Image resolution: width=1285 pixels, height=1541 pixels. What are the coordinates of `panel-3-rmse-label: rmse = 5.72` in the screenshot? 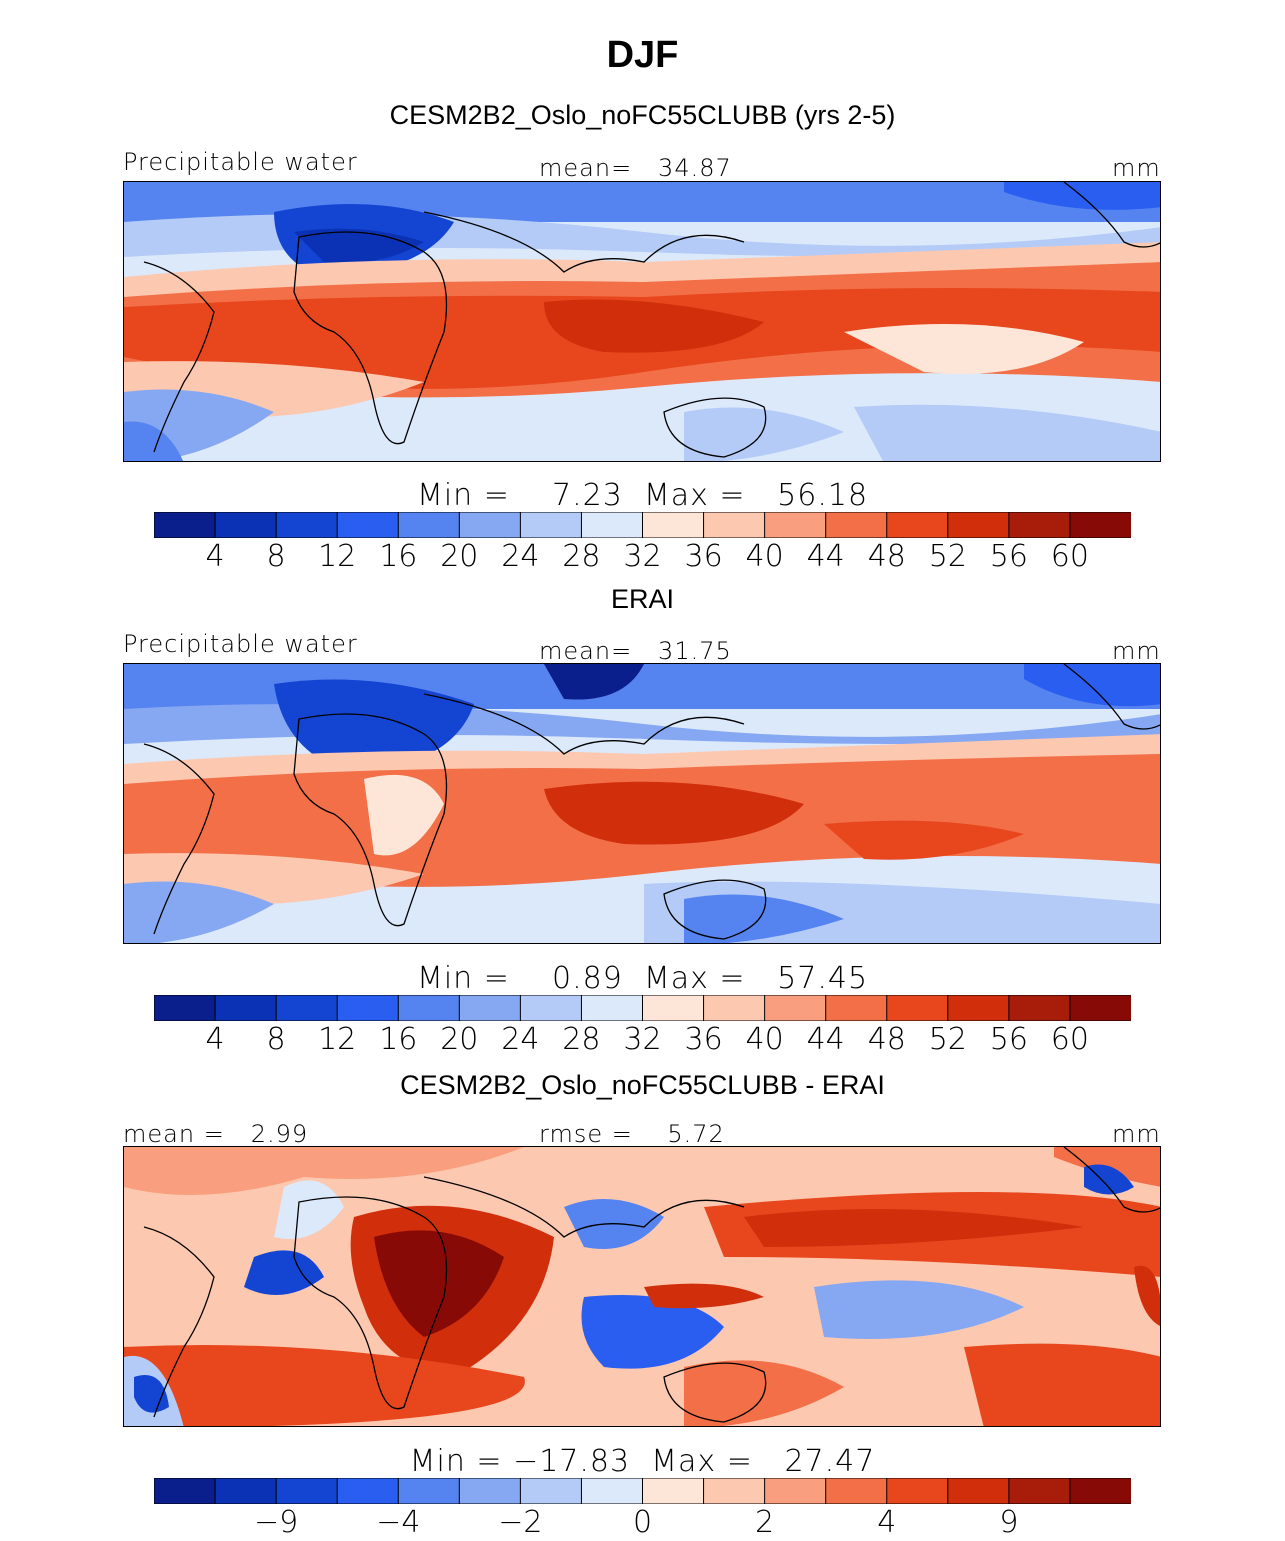 It's located at (632, 1134).